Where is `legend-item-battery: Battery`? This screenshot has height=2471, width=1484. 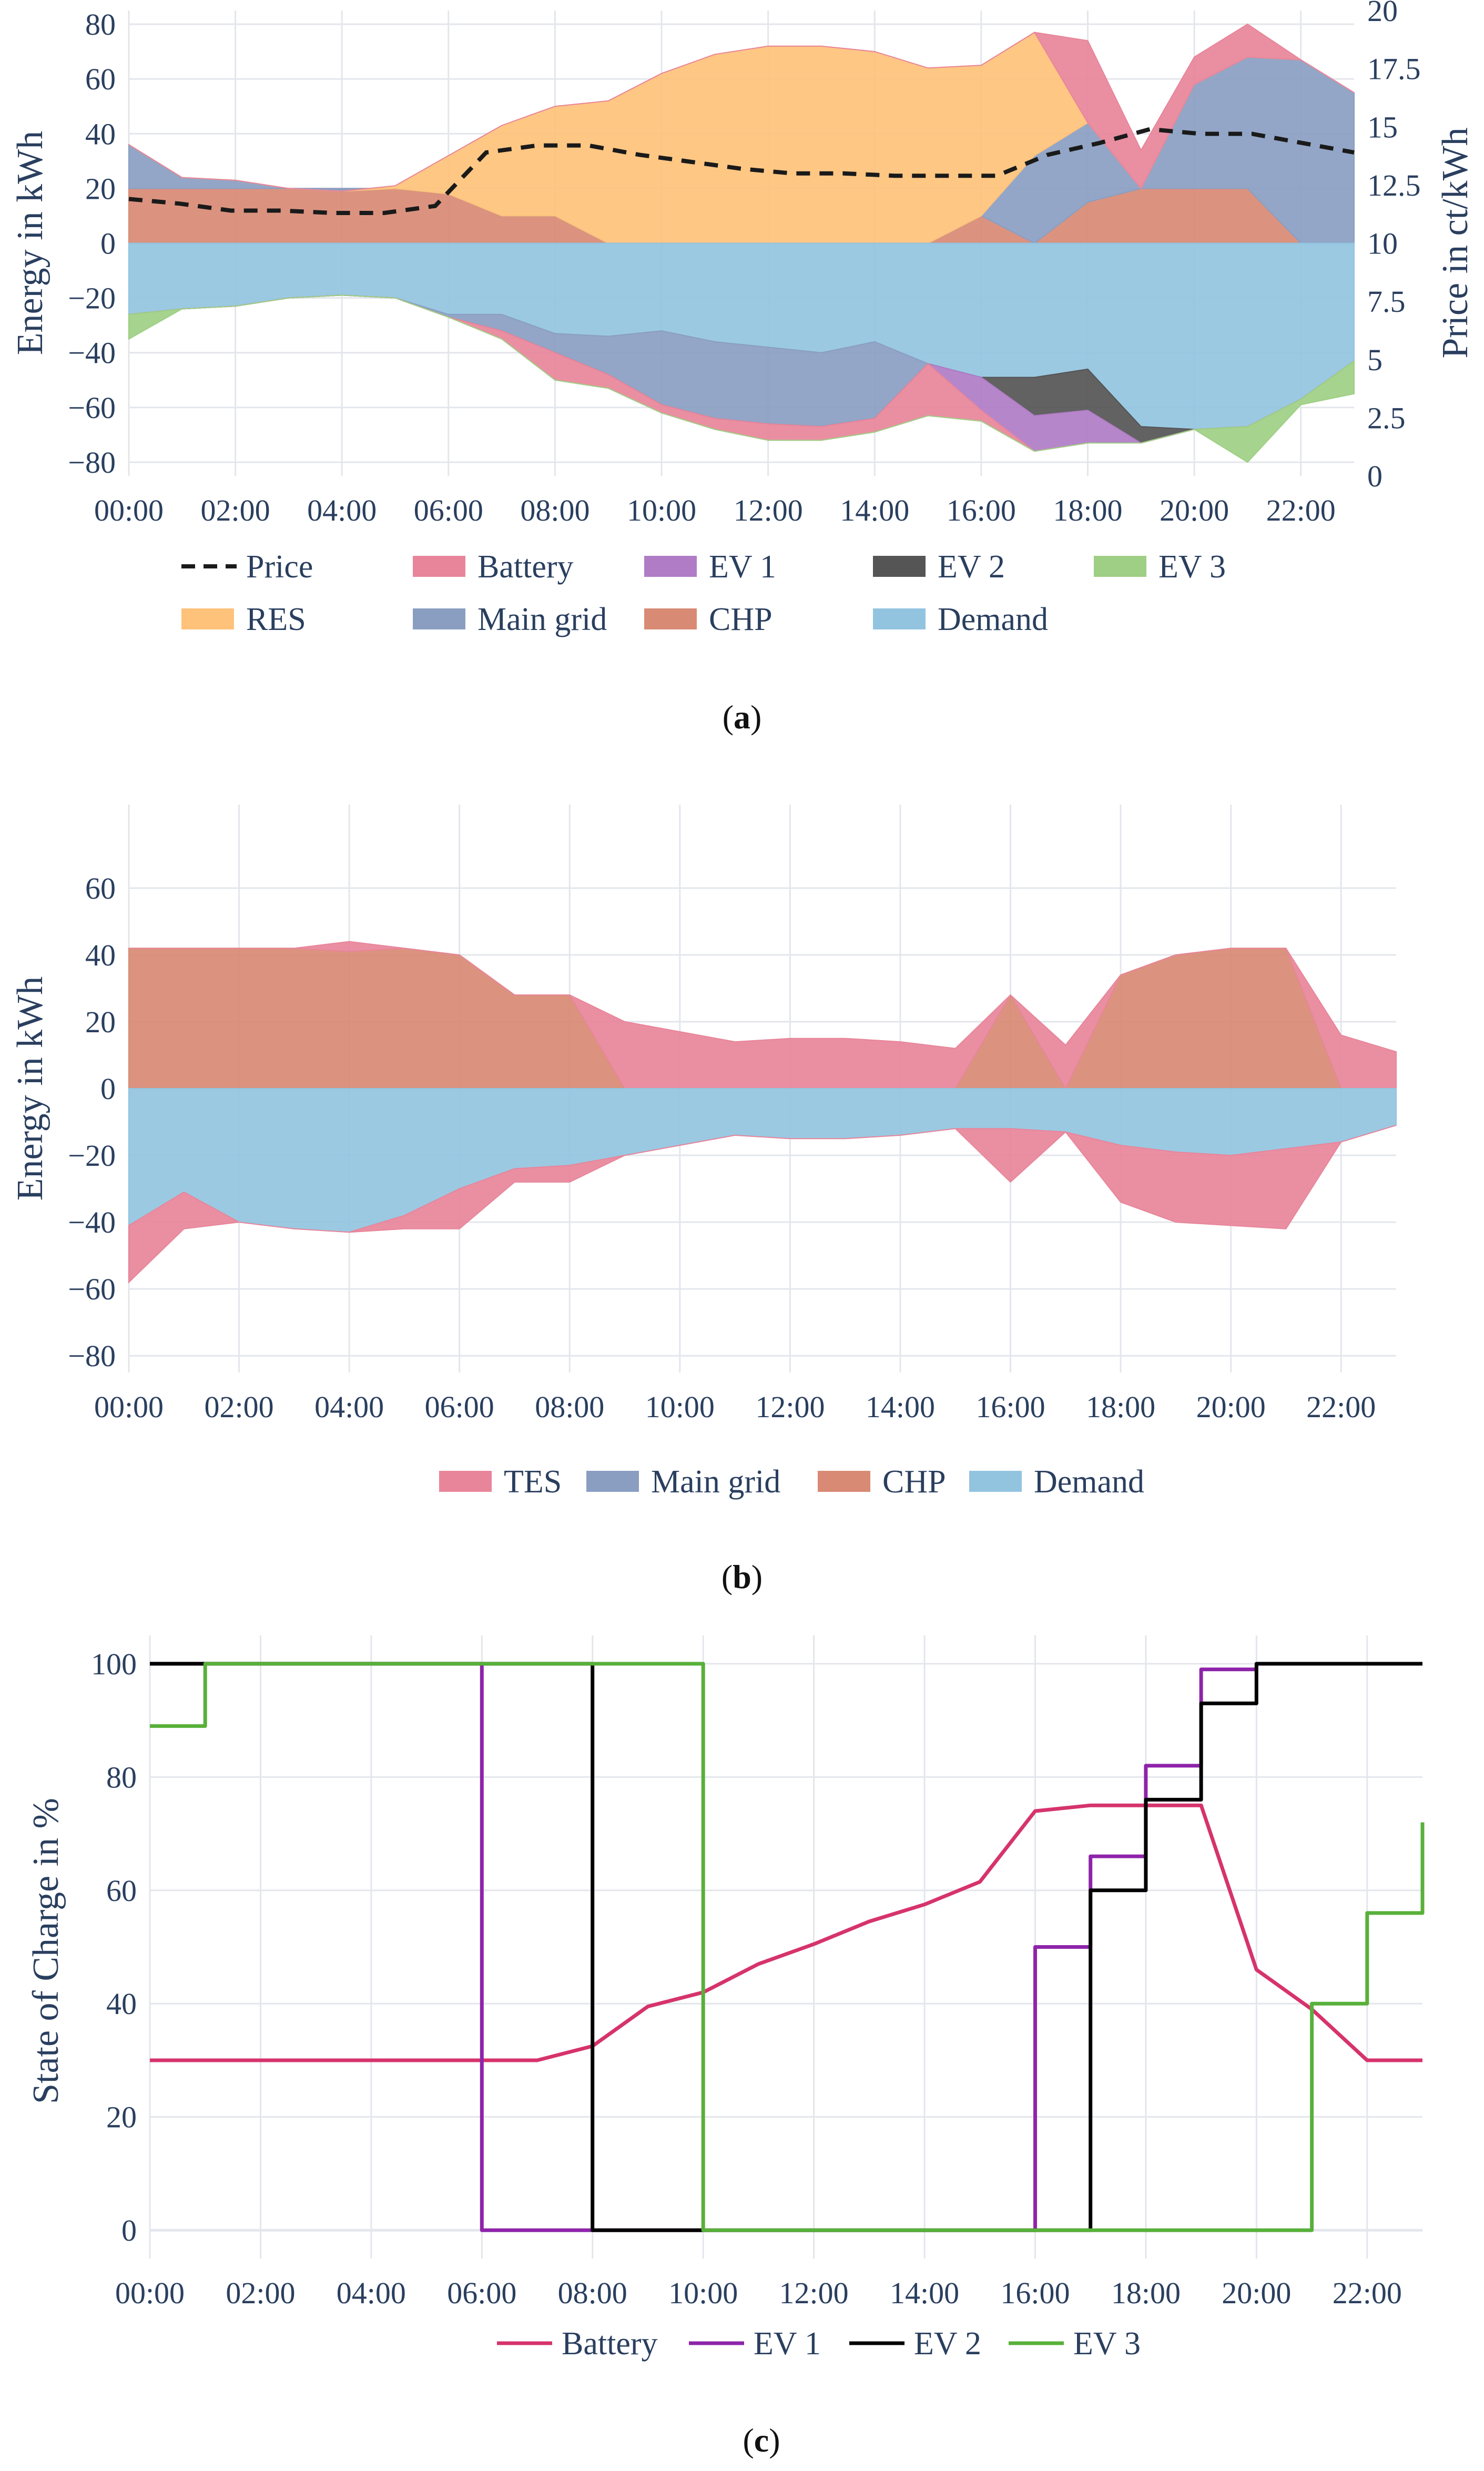 legend-item-battery: Battery is located at coordinates (494, 567).